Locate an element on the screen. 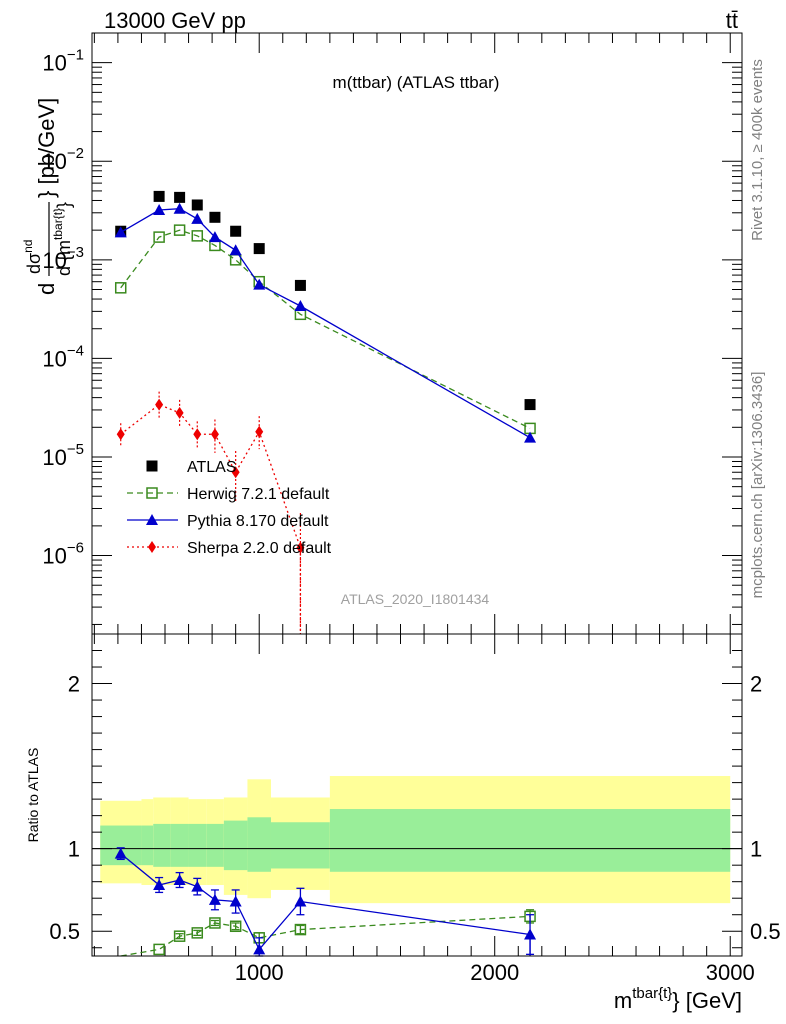 Image resolution: width=786 pixels, height=1024 pixels. y-label-d: d is located at coordinates (46, 289).